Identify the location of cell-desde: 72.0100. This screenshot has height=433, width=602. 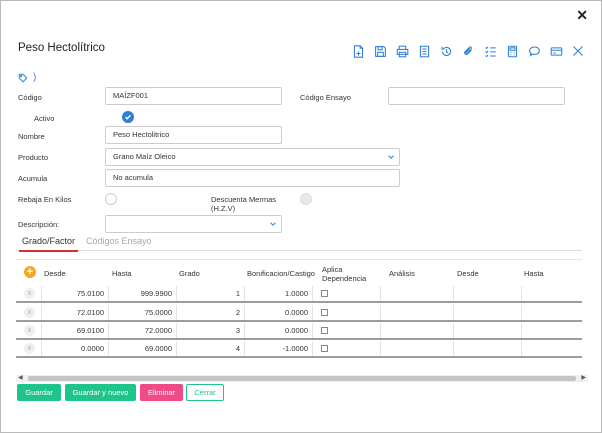
(74, 312).